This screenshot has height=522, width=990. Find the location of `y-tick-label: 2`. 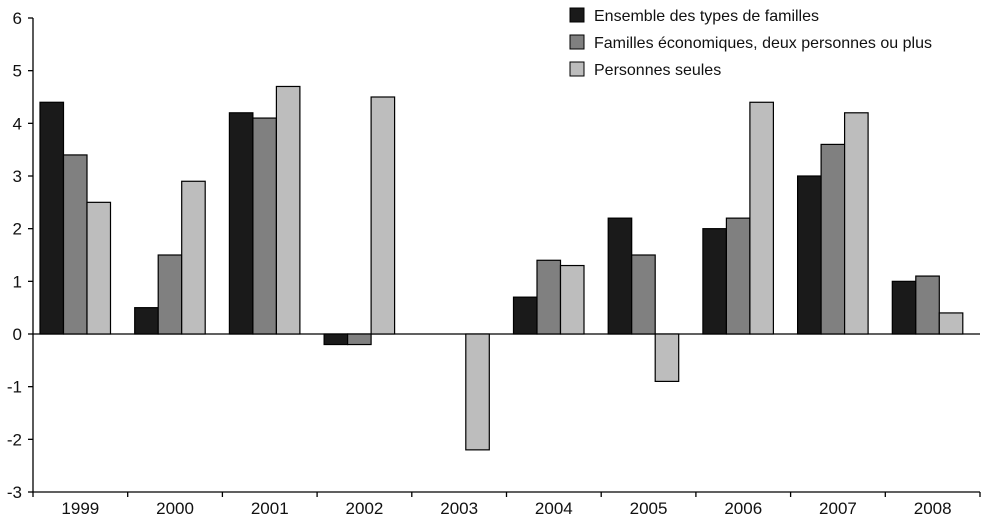

y-tick-label: 2 is located at coordinates (17, 229).